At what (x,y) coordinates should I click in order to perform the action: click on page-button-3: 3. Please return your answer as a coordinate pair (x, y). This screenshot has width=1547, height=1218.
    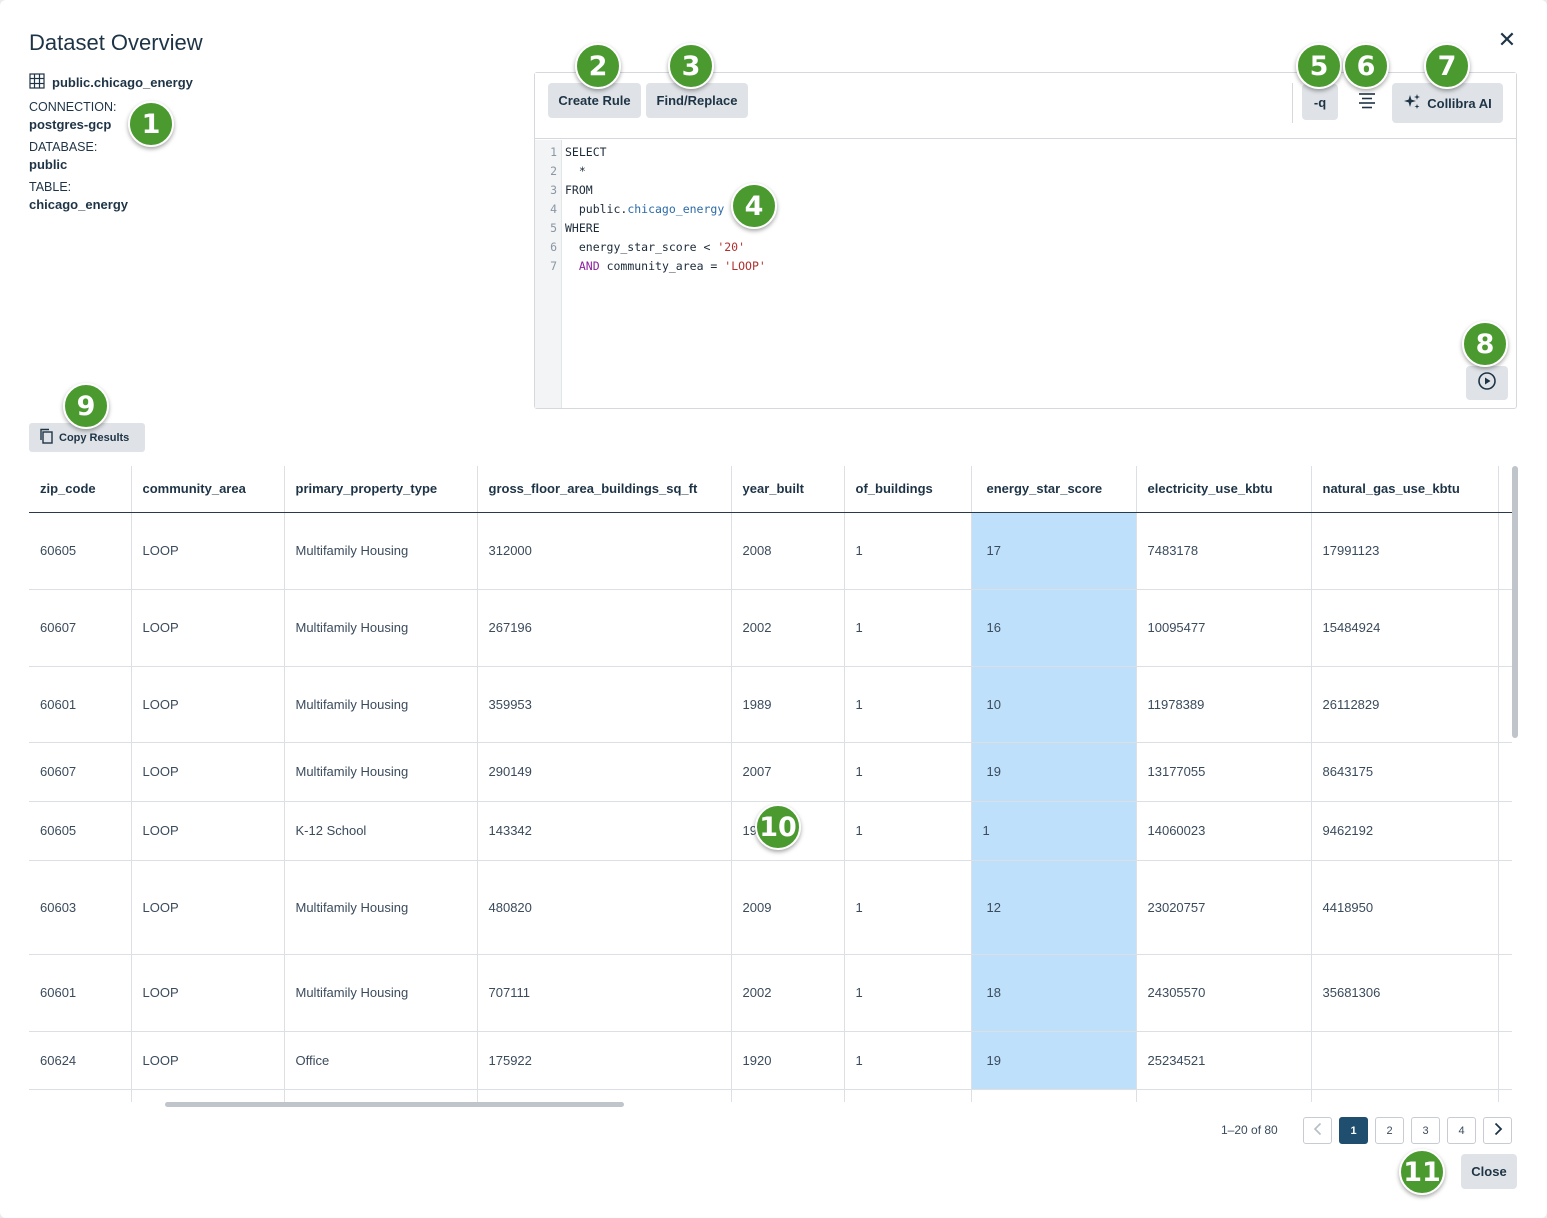
    Looking at the image, I should click on (1425, 1130).